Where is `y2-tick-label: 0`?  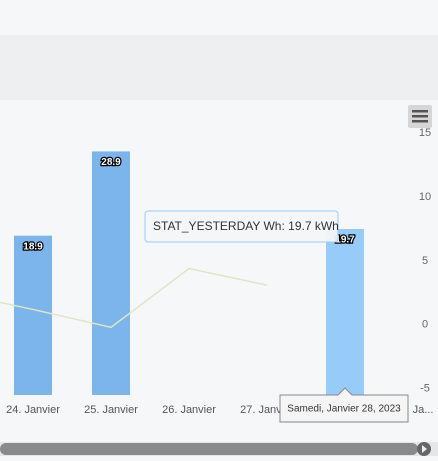 y2-tick-label: 0 is located at coordinates (425, 325).